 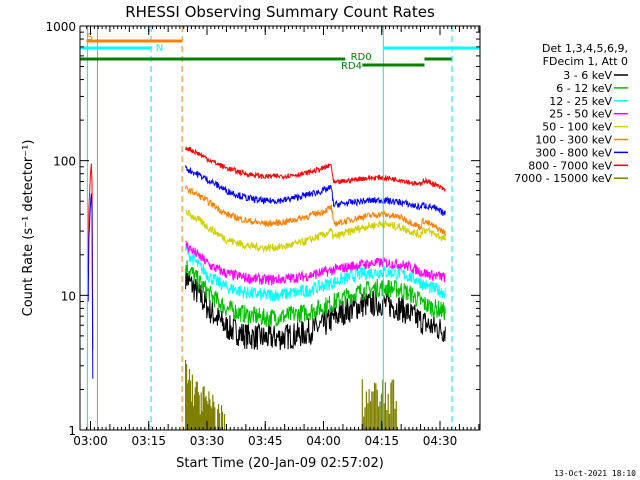 What do you see at coordinates (381, 441) in the screenshot?
I see `x-tick-label: 04:15` at bounding box center [381, 441].